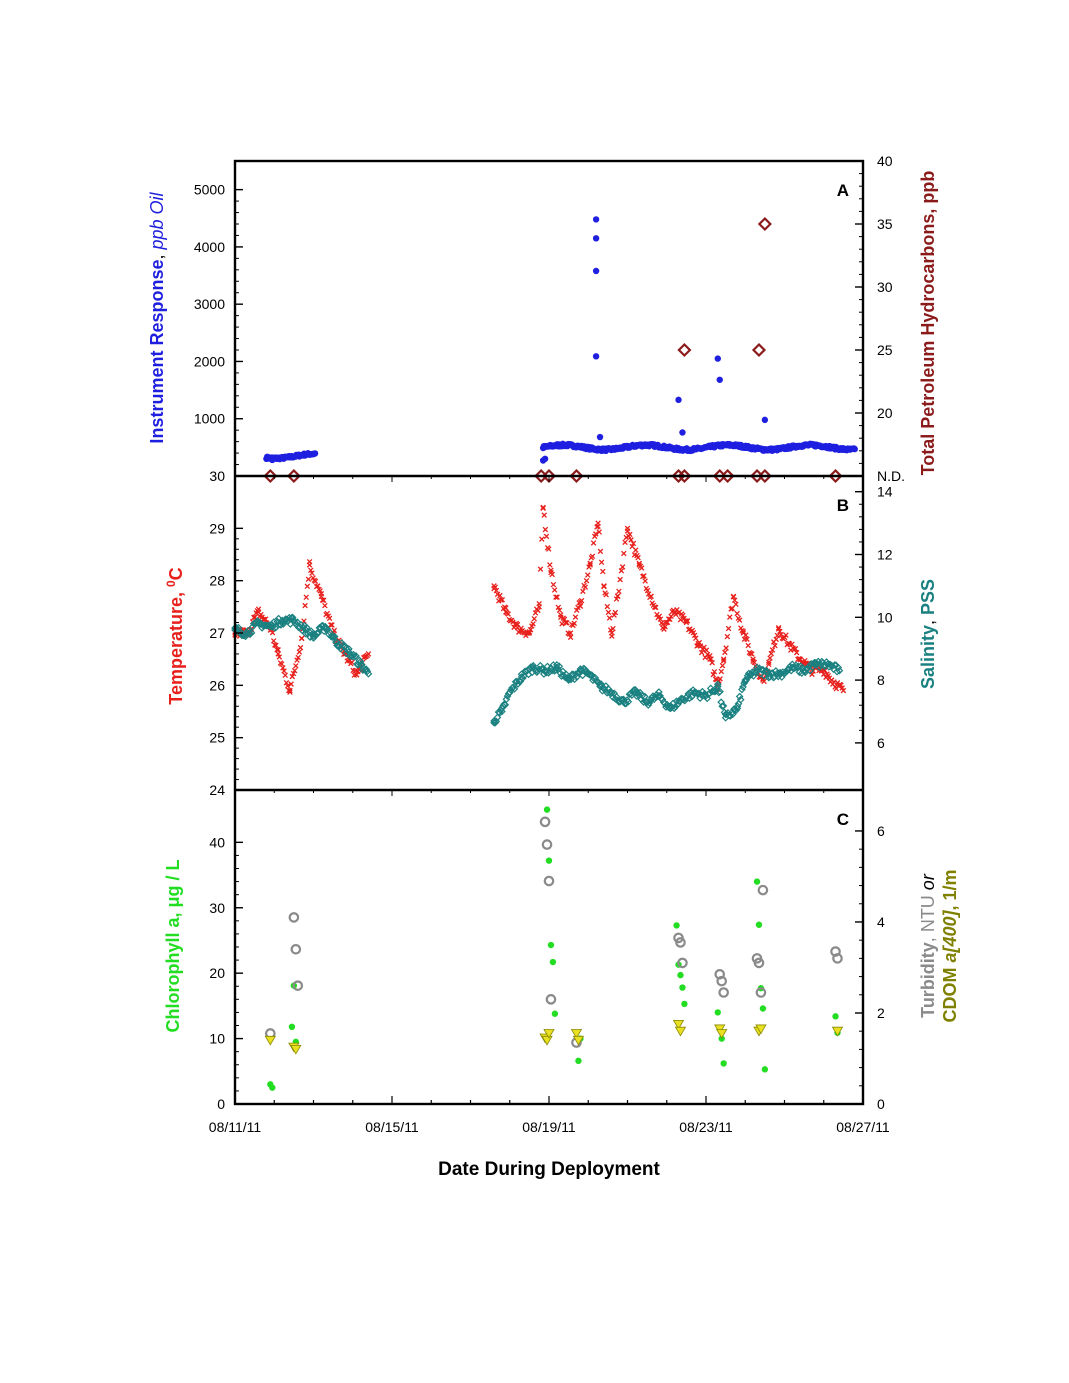  I want to click on panel-letter-C: C, so click(843, 819).